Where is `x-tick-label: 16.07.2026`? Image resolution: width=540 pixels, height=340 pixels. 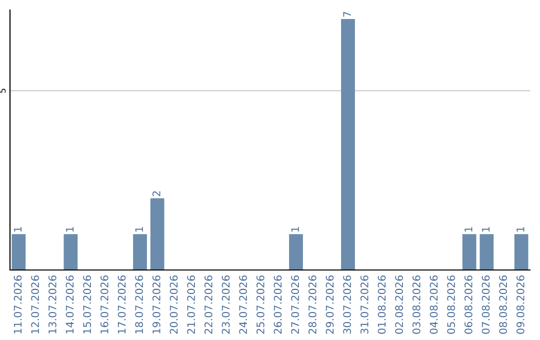
x-tick-label: 16.07.2026 is located at coordinates (104, 305).